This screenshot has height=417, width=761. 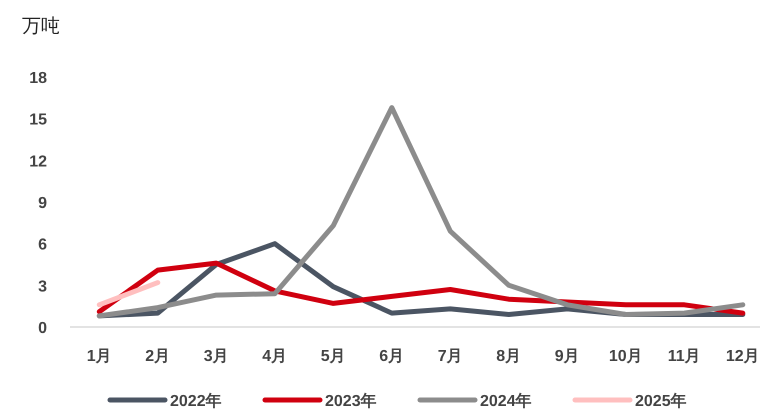 What do you see at coordinates (38, 78) in the screenshot?
I see `y-tick-label: 18` at bounding box center [38, 78].